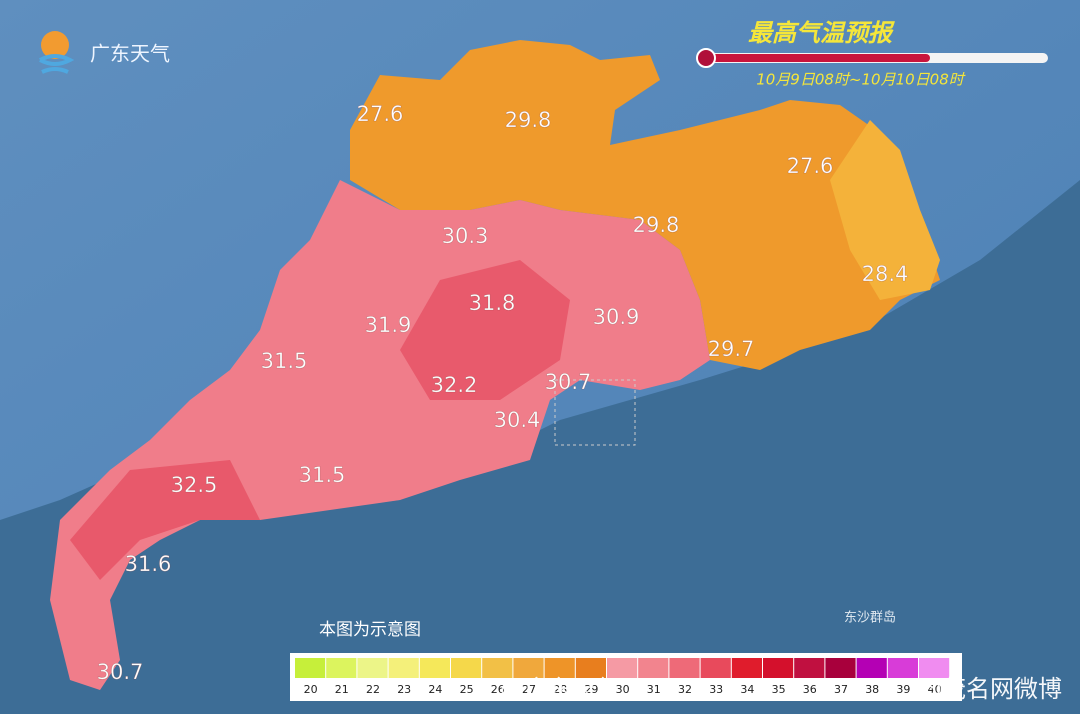 This screenshot has width=1080, height=714. I want to click on legend-label: 38, so click(872, 689).